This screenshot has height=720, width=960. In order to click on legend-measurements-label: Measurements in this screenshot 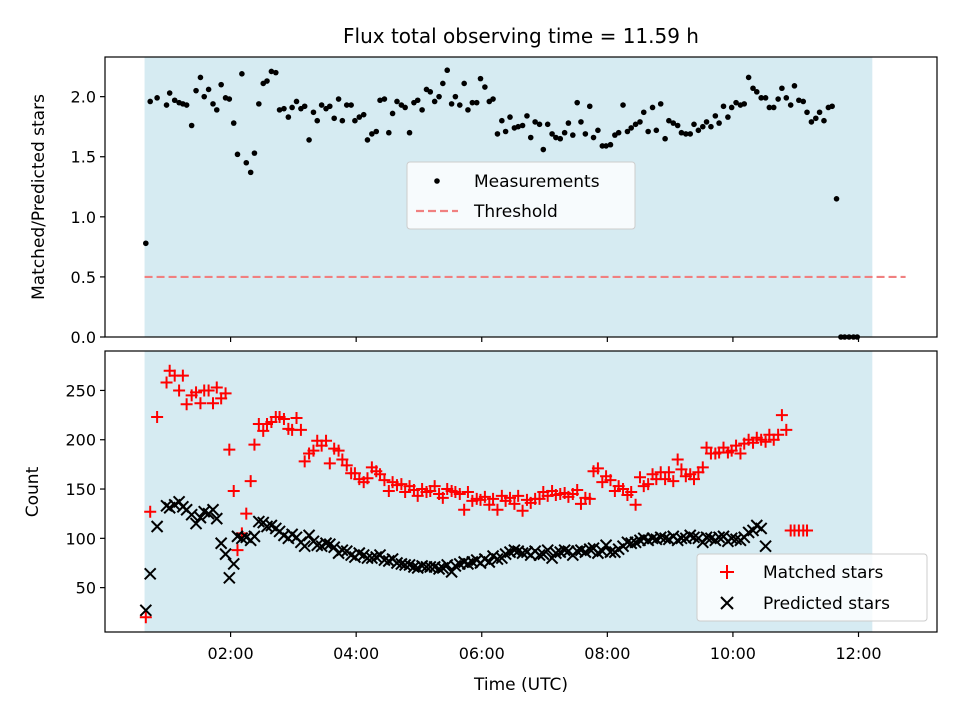, I will do `click(537, 182)`.